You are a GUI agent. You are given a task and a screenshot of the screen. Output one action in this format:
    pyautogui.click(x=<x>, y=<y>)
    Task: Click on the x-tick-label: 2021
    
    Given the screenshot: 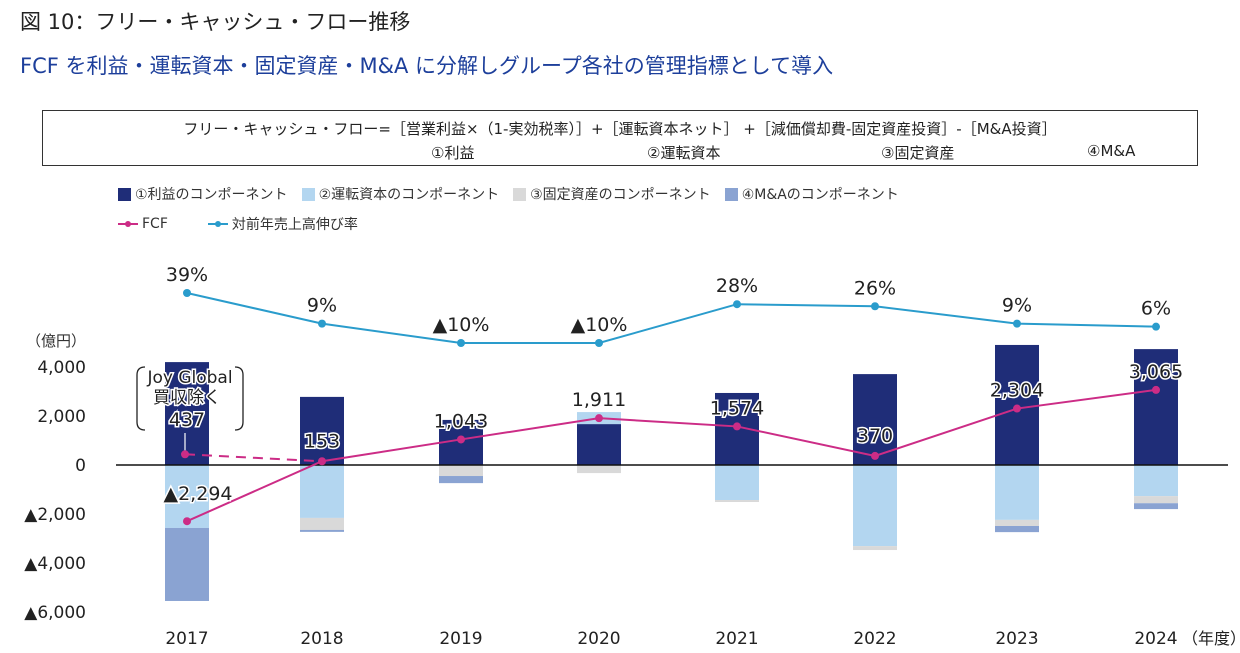 What is the action you would take?
    pyautogui.click(x=736, y=639)
    